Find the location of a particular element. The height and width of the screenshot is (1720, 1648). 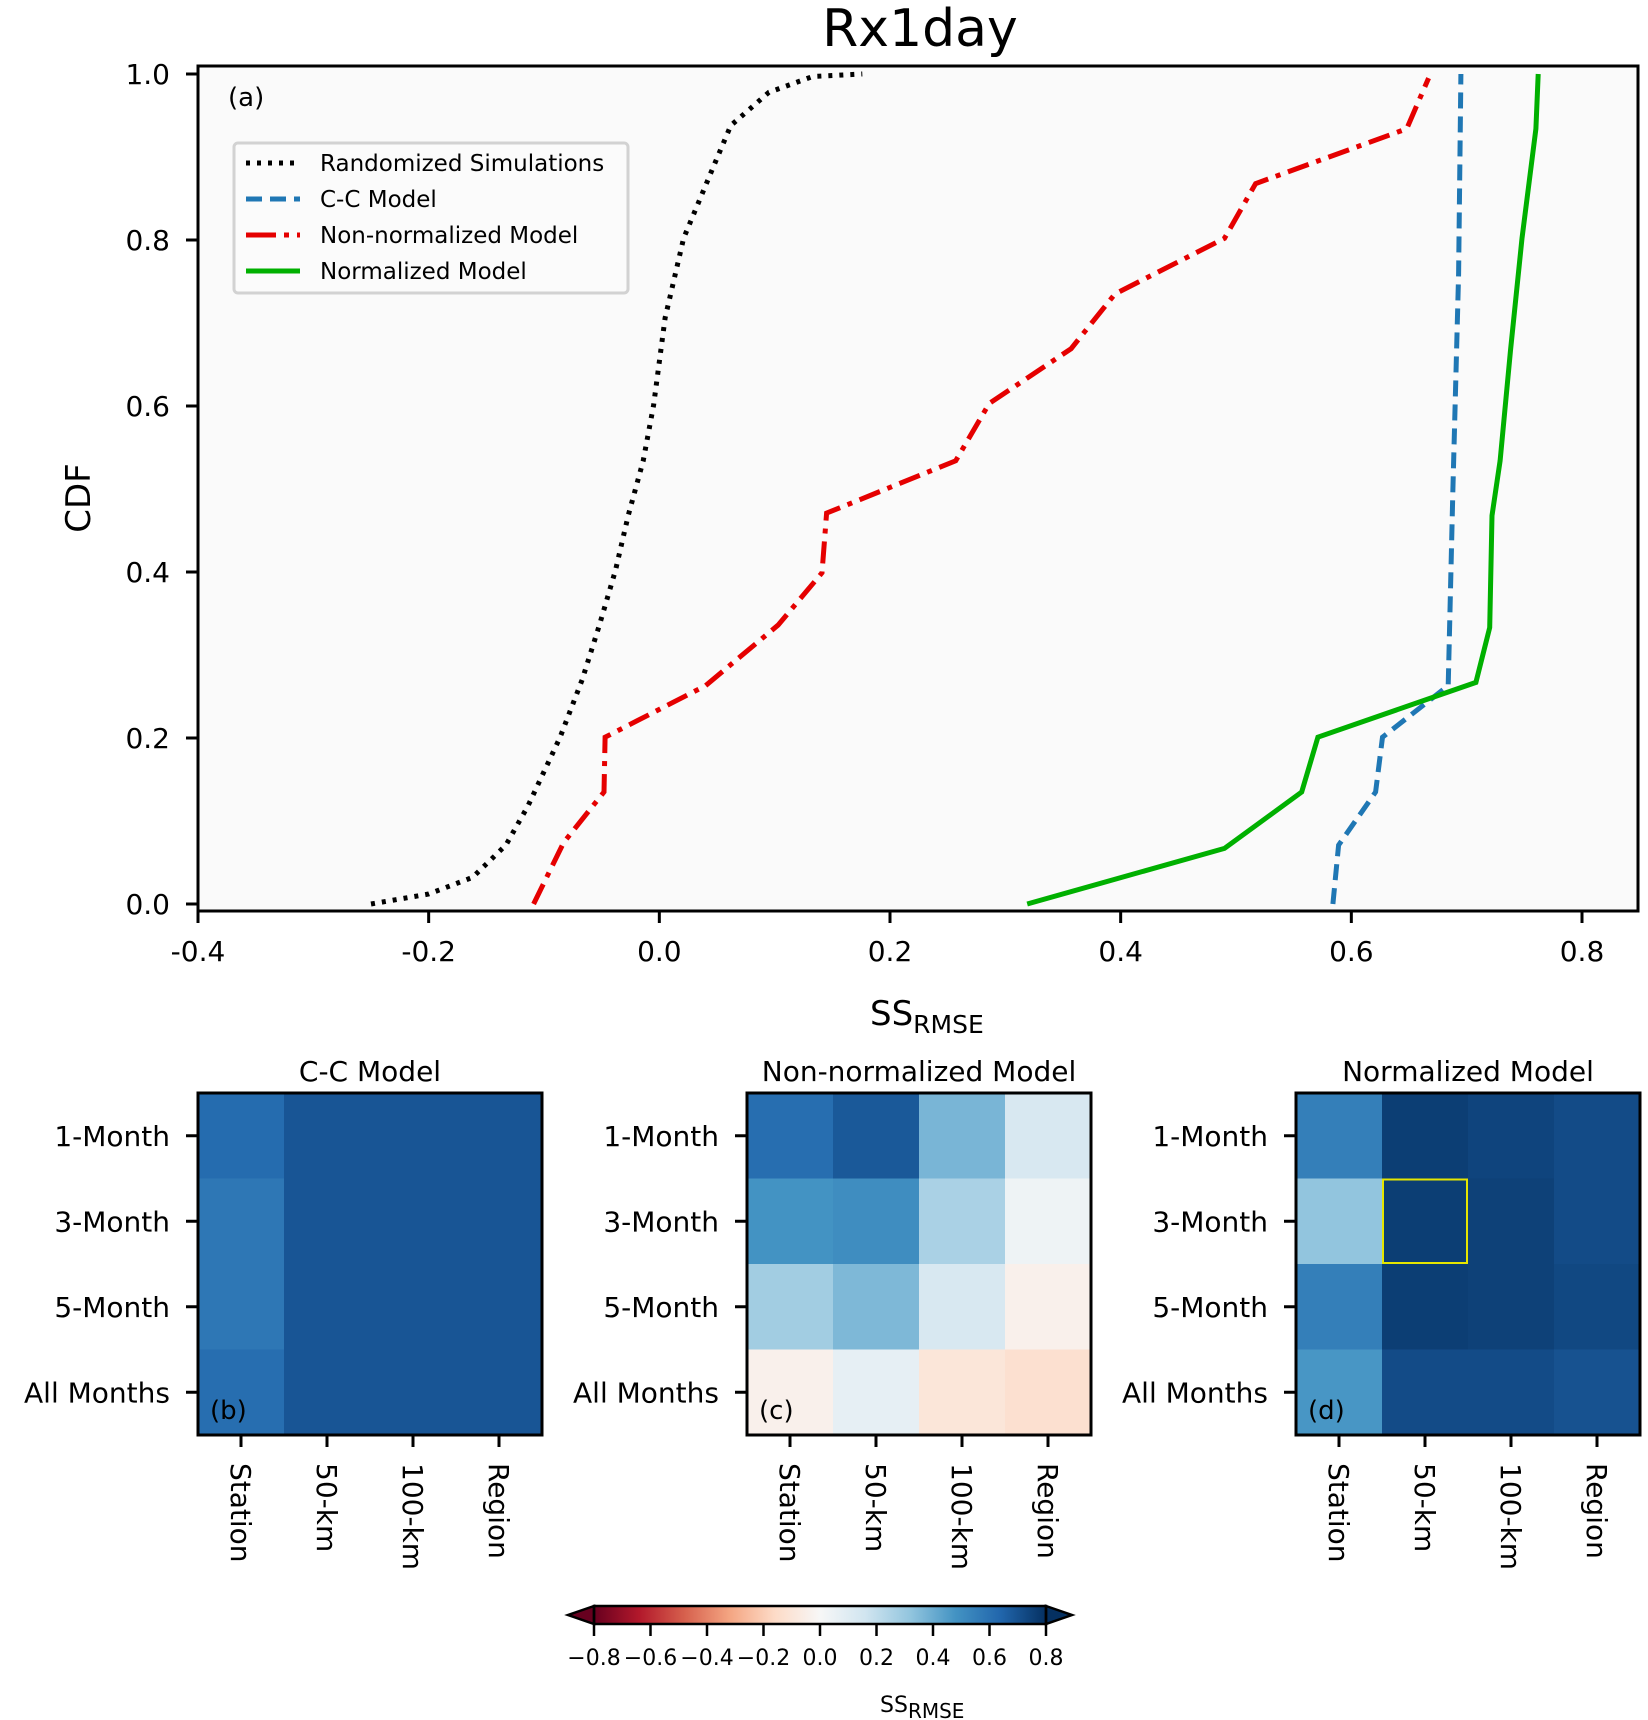

colorbar-gradient is located at coordinates (820, 1615).